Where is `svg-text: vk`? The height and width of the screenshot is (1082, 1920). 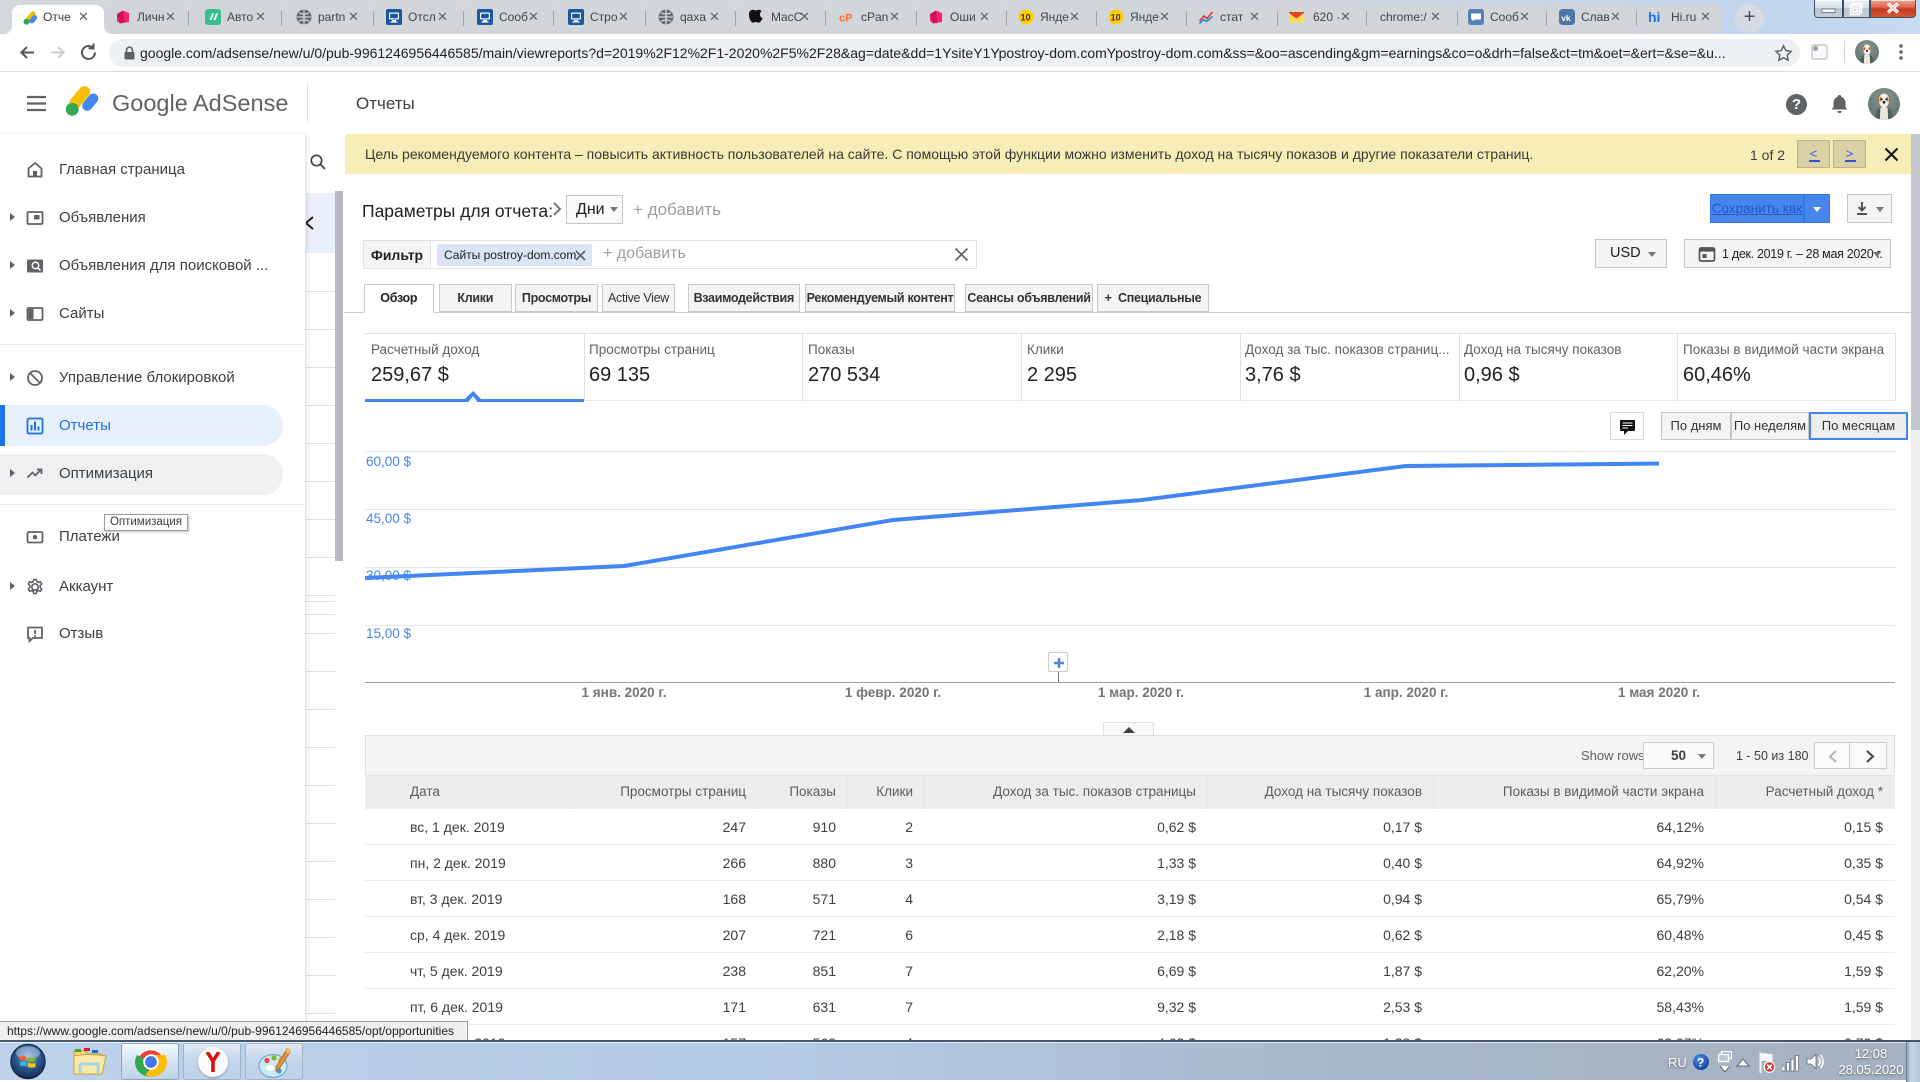 svg-text: vk is located at coordinates (1566, 18).